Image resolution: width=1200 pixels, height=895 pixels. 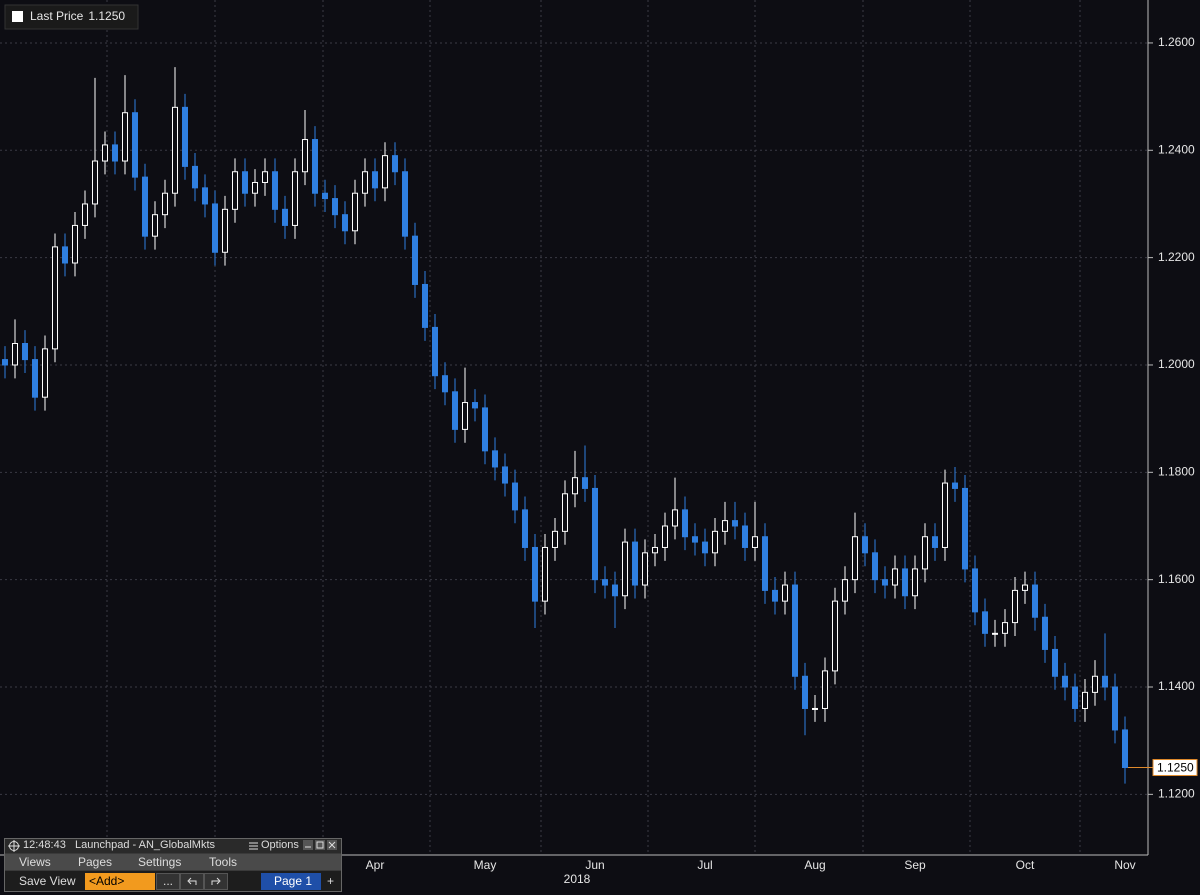 I want to click on x-tick-label: Aug, so click(x=814, y=865).